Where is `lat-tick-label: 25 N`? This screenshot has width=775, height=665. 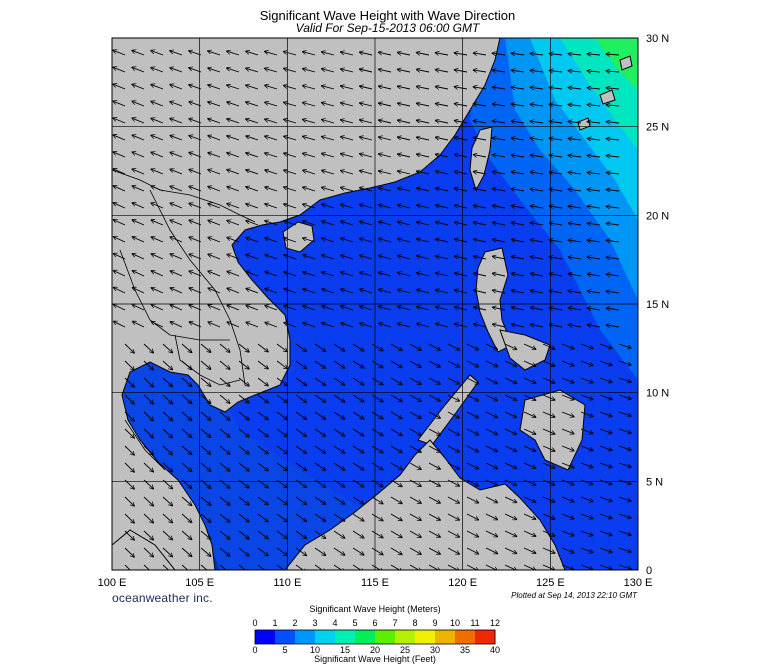
lat-tick-label: 25 N is located at coordinates (657, 128).